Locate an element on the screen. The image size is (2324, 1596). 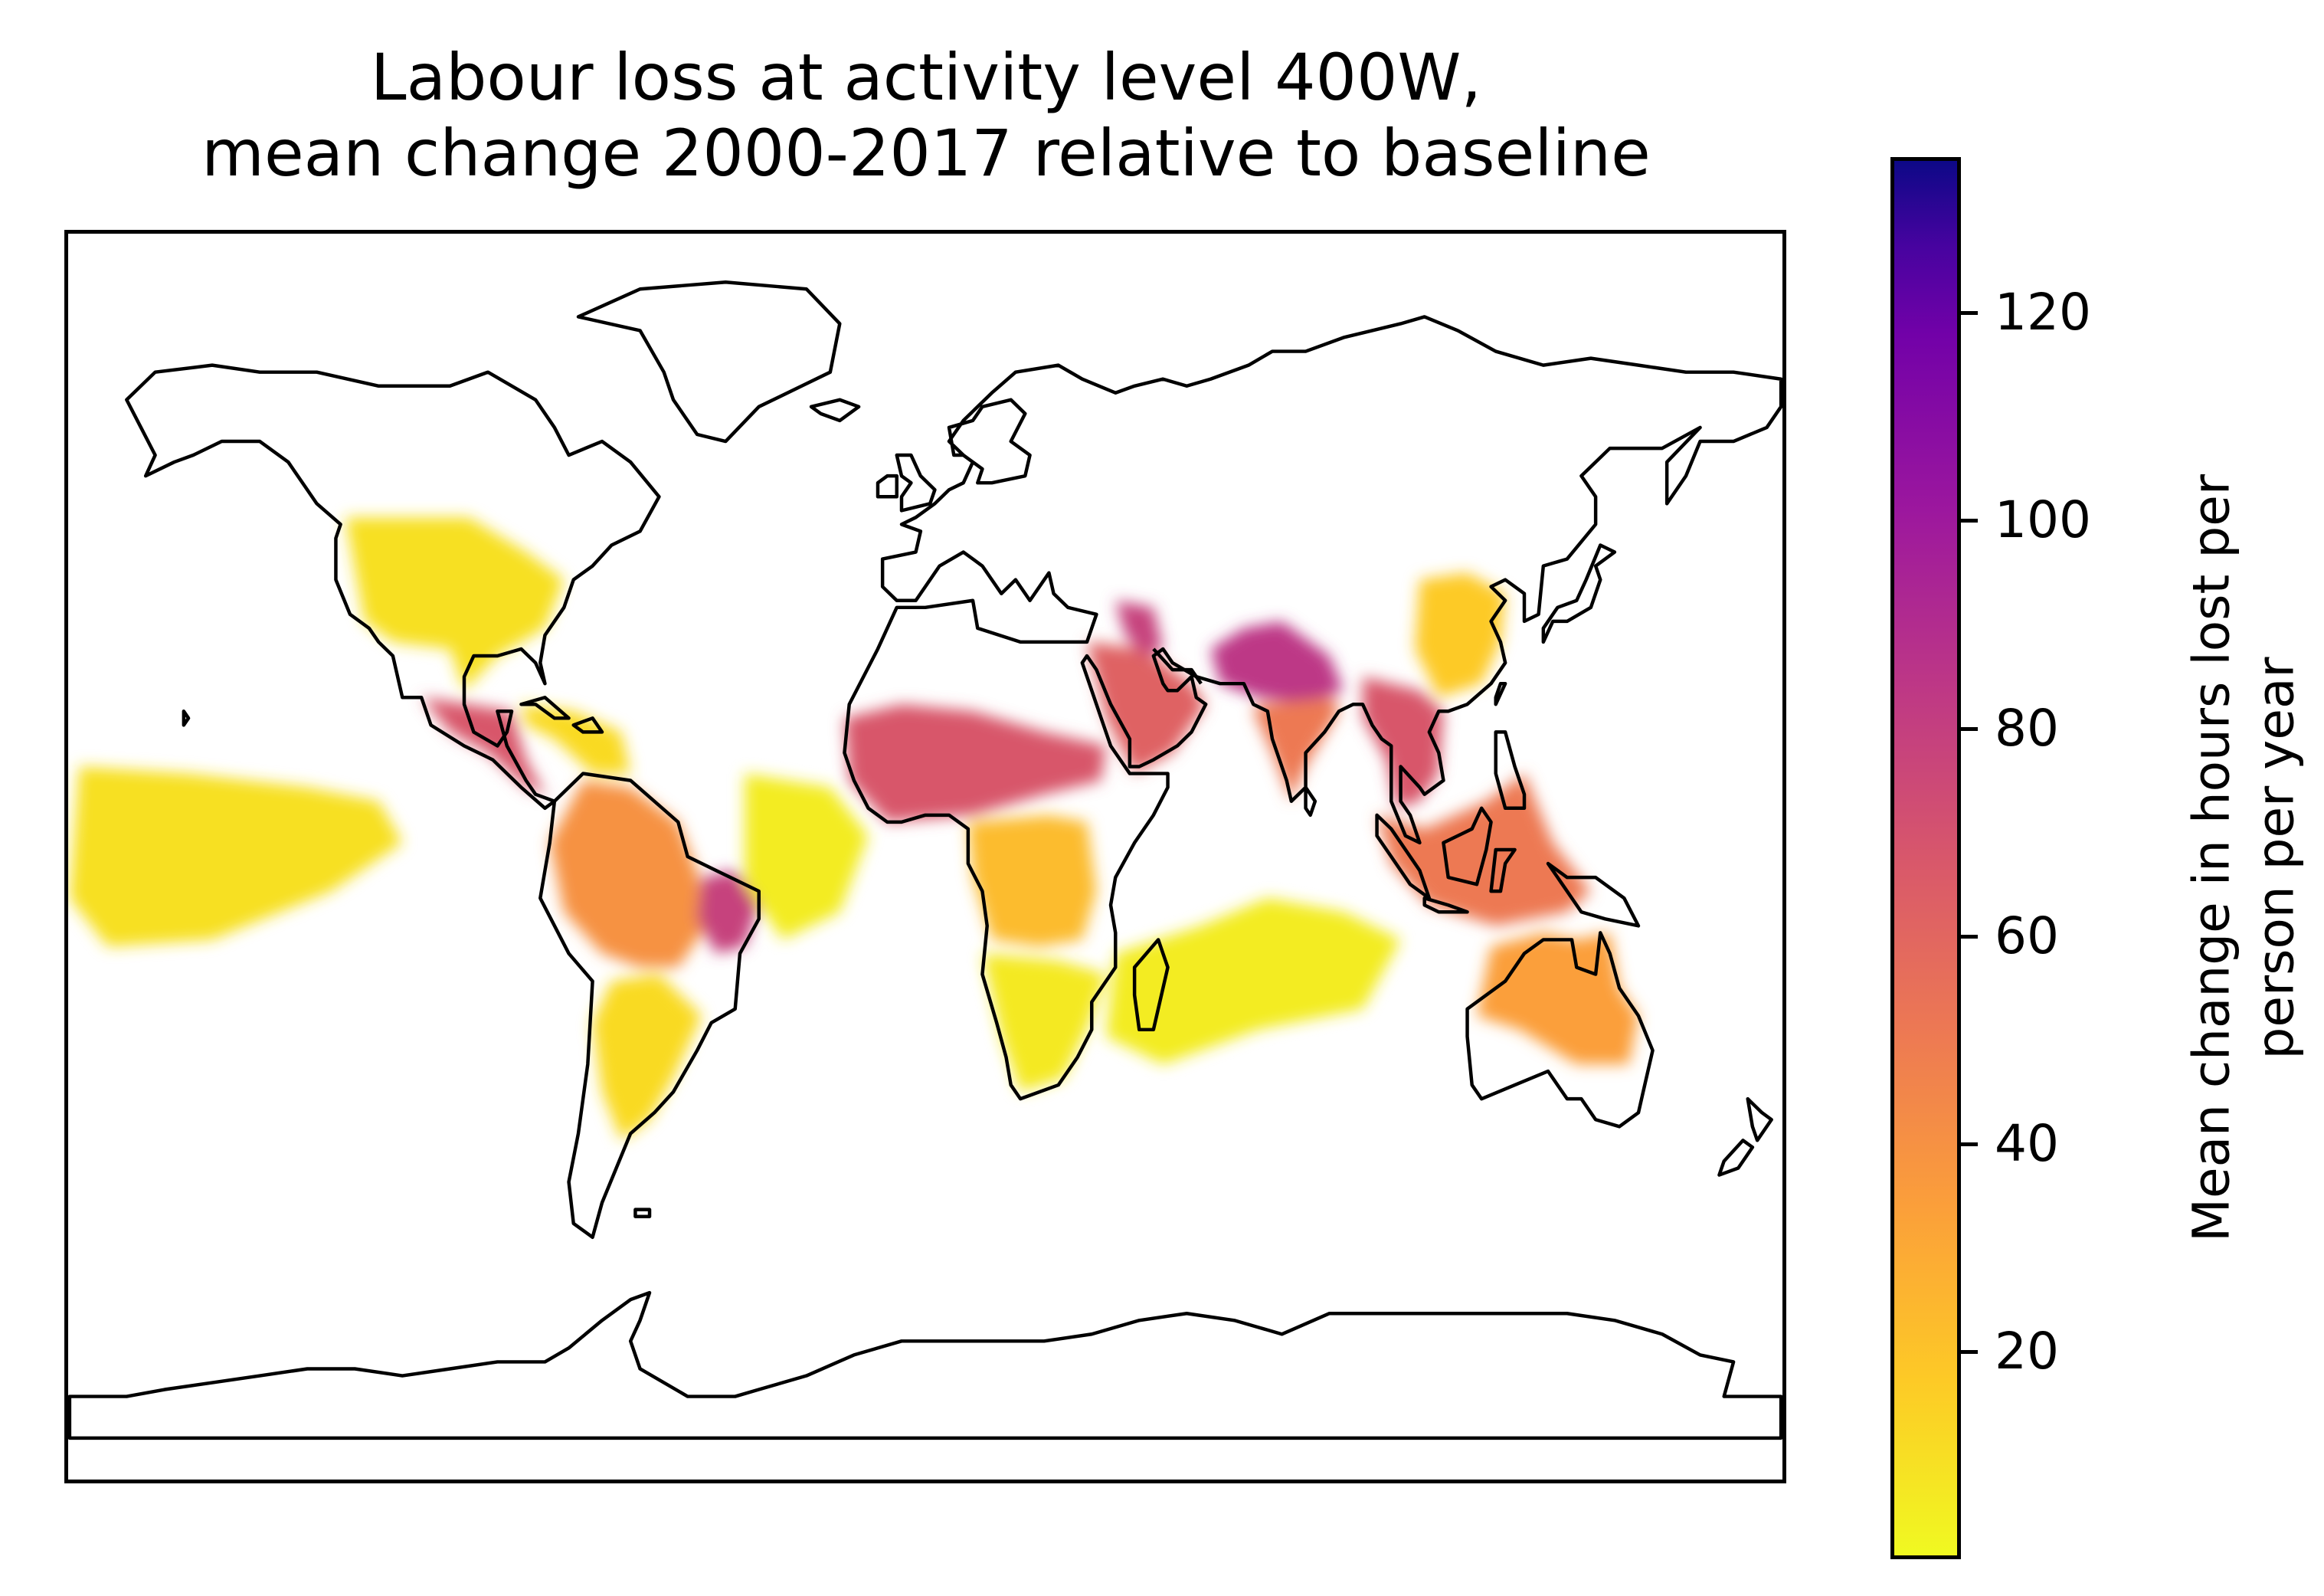
colorbar is located at coordinates (1925, 858).